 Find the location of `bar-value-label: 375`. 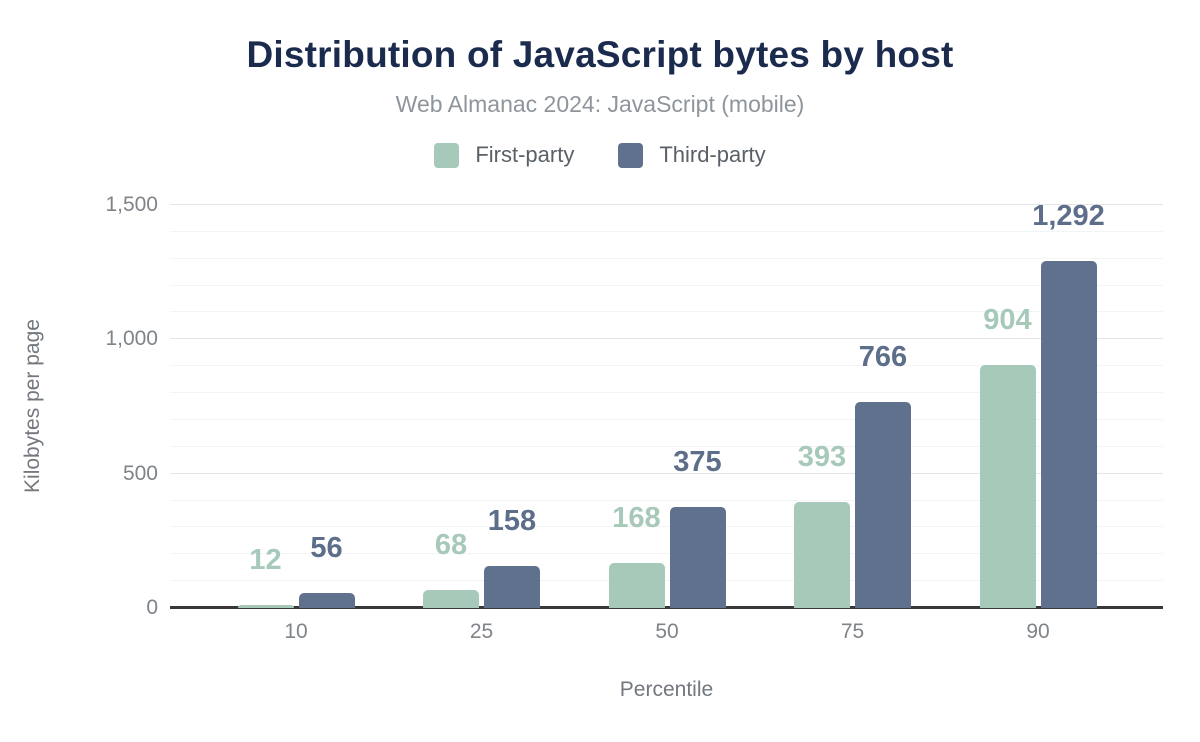

bar-value-label: 375 is located at coordinates (697, 462).